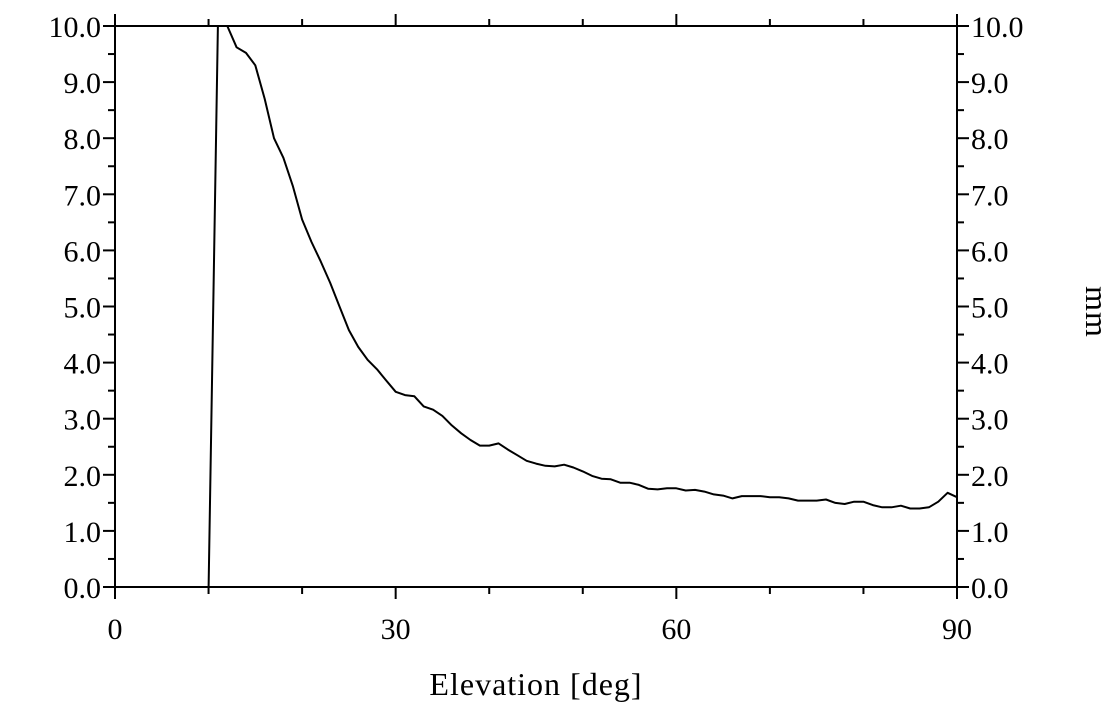 The width and height of the screenshot is (1113, 703). What do you see at coordinates (990, 476) in the screenshot?
I see `y-tick-label-right: 2.0` at bounding box center [990, 476].